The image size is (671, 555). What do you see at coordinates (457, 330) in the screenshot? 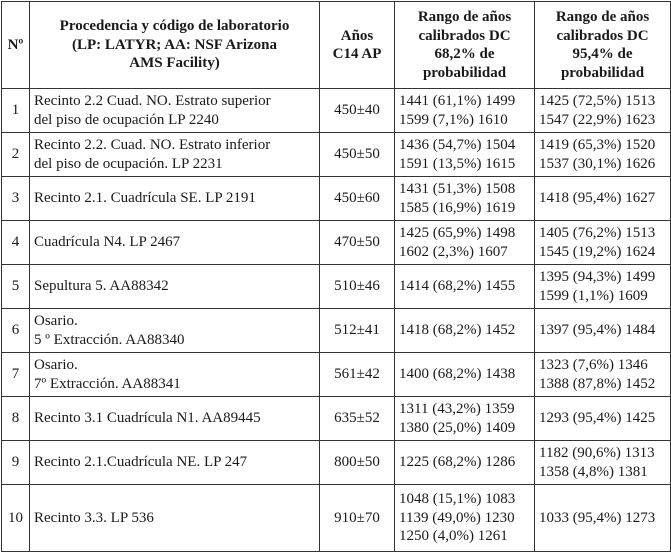
I see `cell-line: 1418 (68,2%) 1452` at bounding box center [457, 330].